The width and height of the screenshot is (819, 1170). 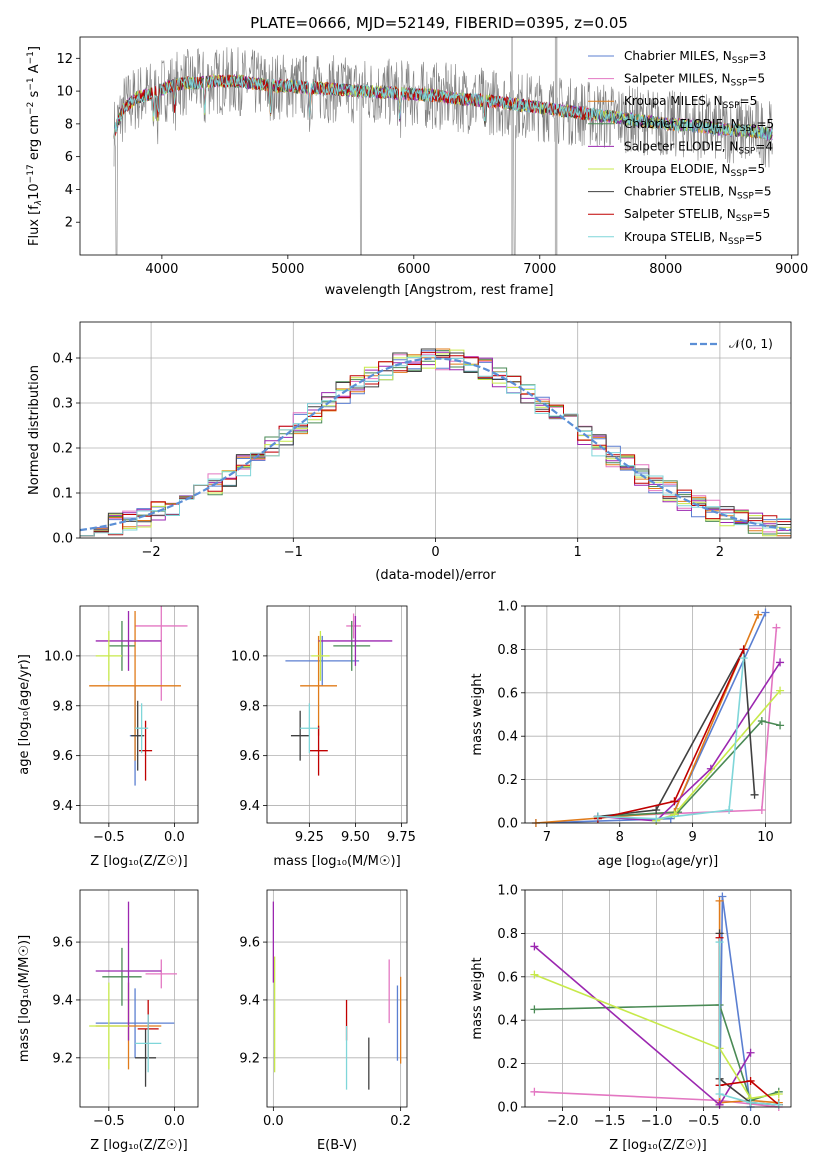 What do you see at coordinates (765, 837) in the screenshot?
I see `x-tick-label: 10` at bounding box center [765, 837].